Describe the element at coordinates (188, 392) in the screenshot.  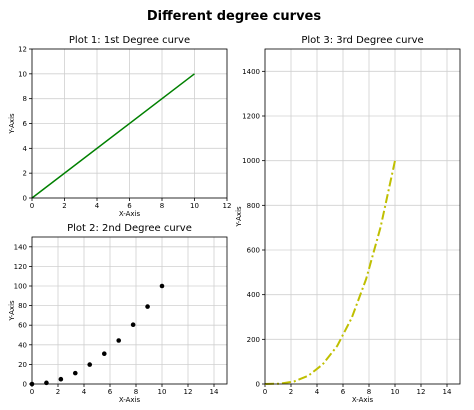
I see `plot2-x-tick-label: 12` at that location.